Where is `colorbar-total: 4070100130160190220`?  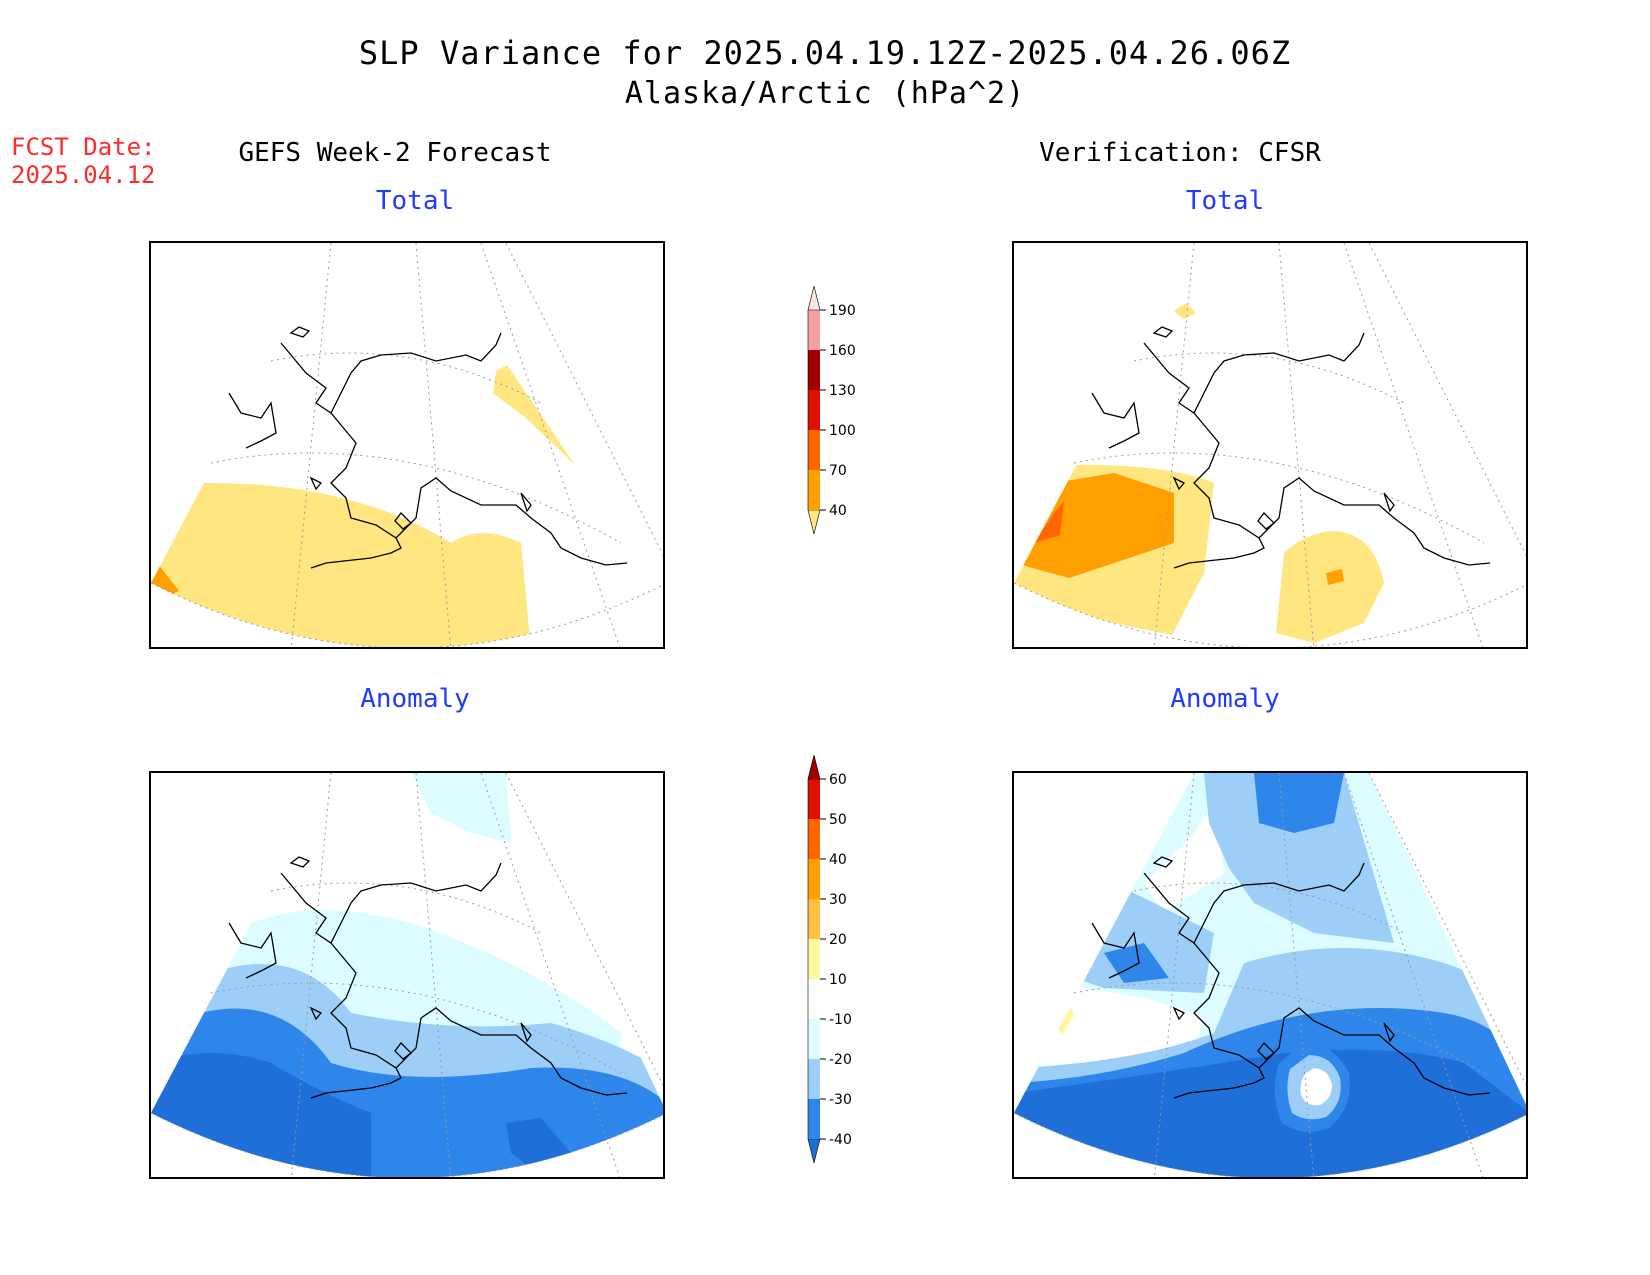
colorbar-total: 4070100130160190220 is located at coordinates (841, 439).